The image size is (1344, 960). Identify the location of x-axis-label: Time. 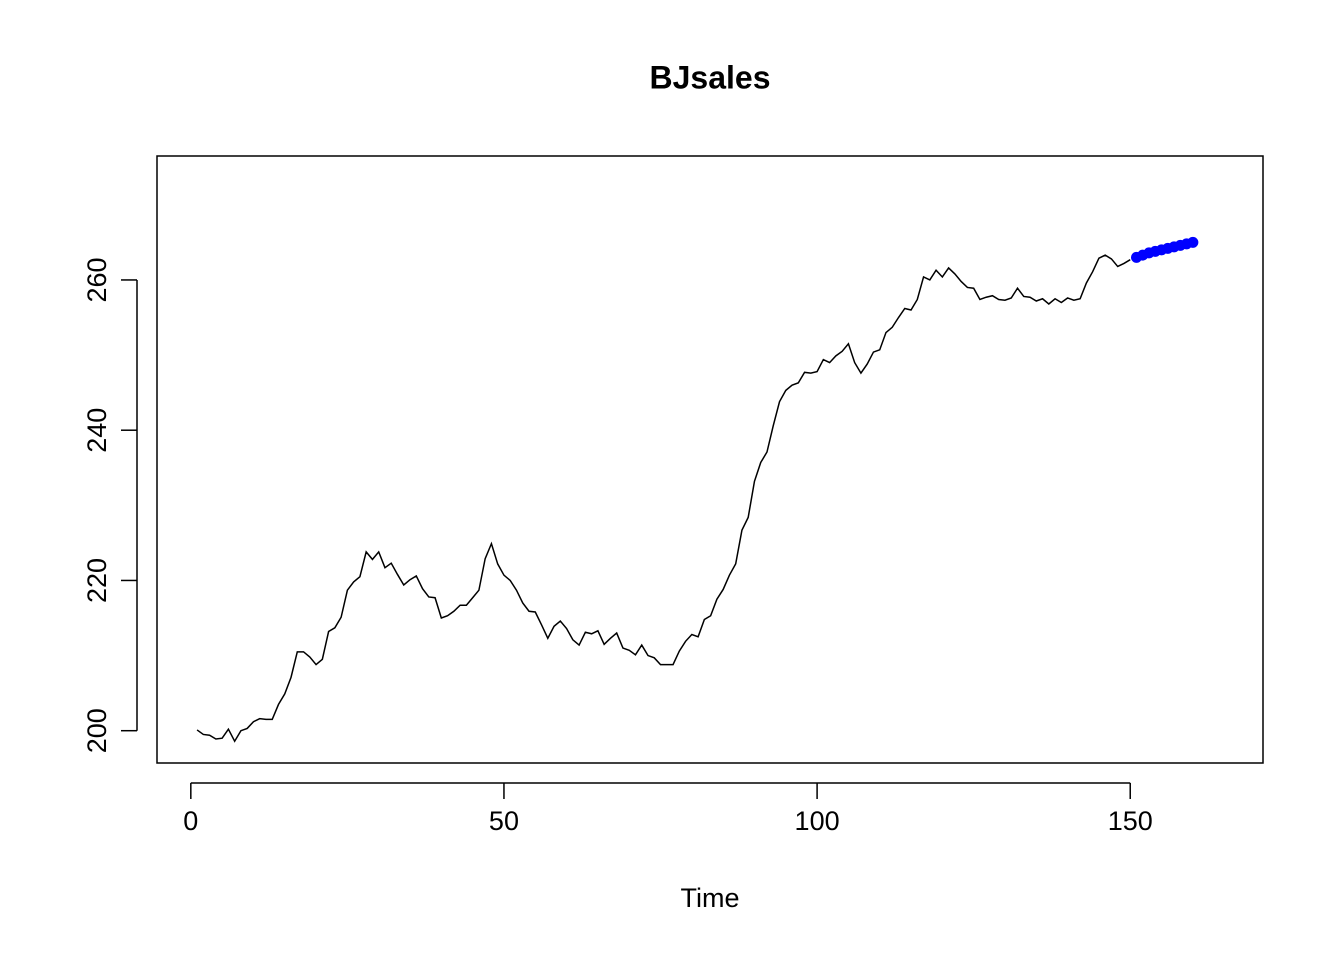
(710, 898).